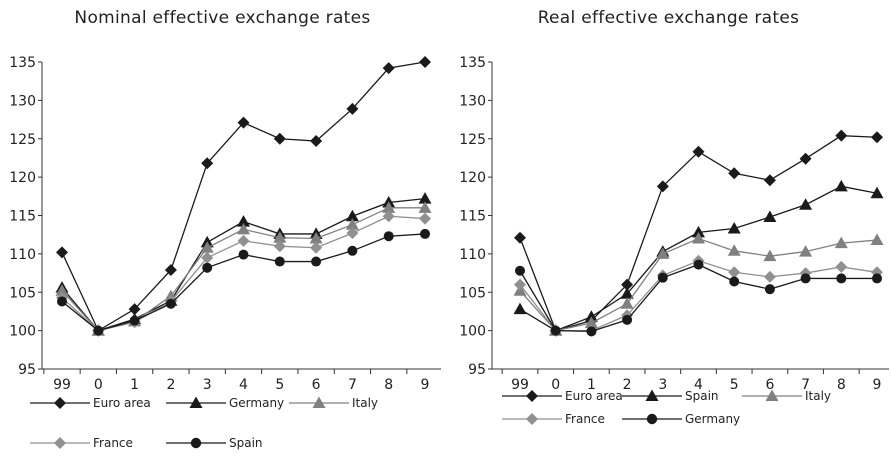  I want to click on x-tick-label: 7, so click(352, 385).